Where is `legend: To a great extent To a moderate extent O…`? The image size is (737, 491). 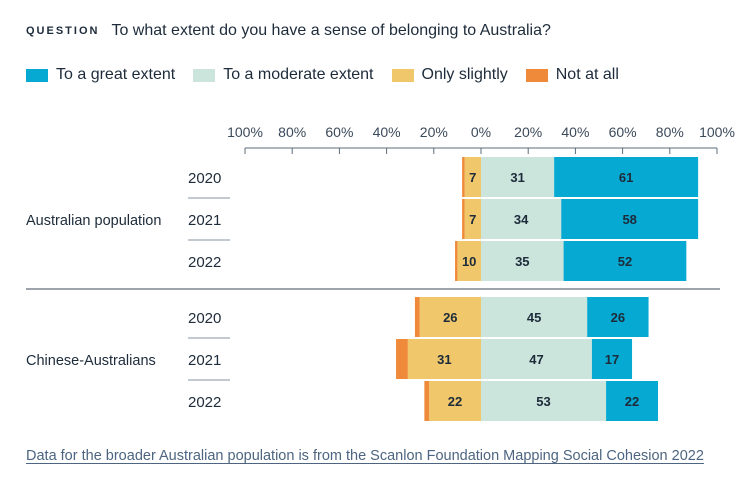
legend: To a great extent To a moderate extent O… is located at coordinates (331, 75).